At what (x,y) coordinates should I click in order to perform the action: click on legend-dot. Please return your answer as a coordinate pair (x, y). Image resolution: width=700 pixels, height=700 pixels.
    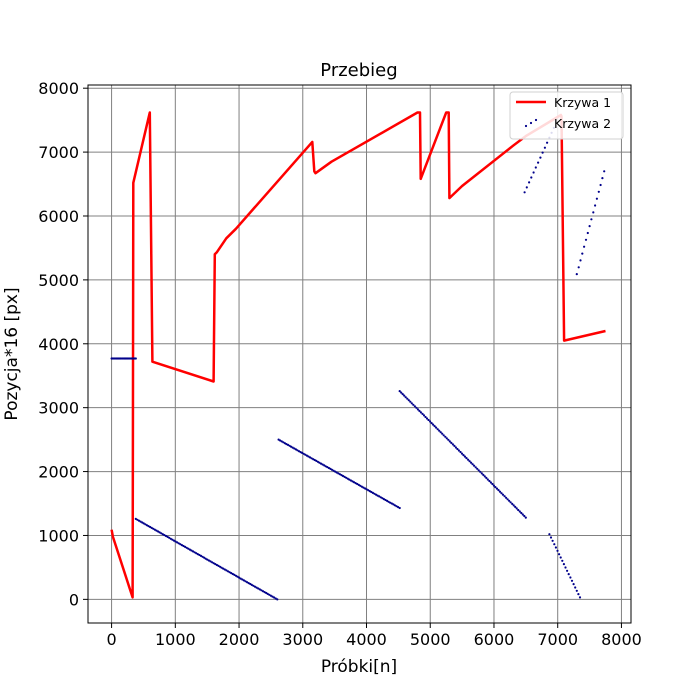
    Looking at the image, I should click on (536, 120).